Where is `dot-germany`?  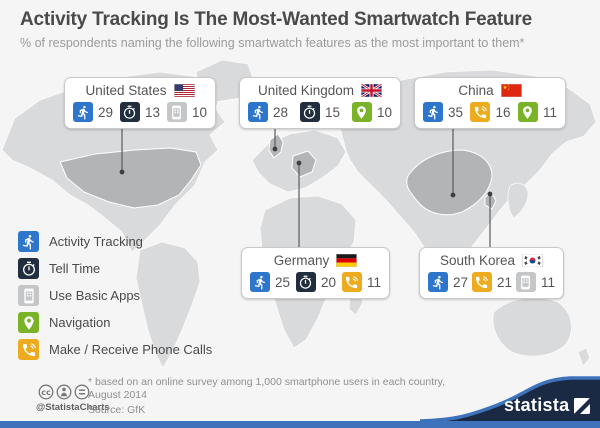 dot-germany is located at coordinates (299, 163).